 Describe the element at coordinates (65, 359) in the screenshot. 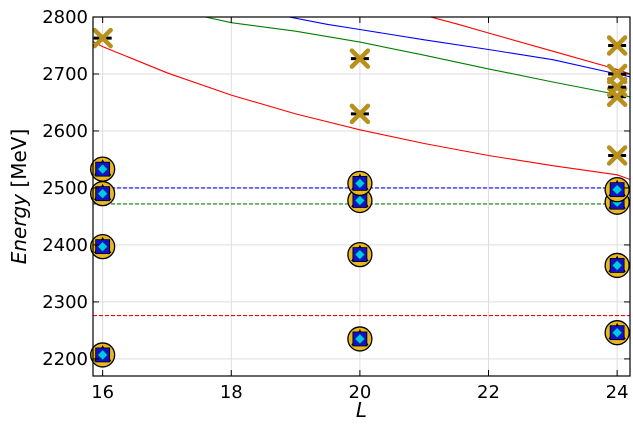

I see `y-tick-label: 2200` at that location.